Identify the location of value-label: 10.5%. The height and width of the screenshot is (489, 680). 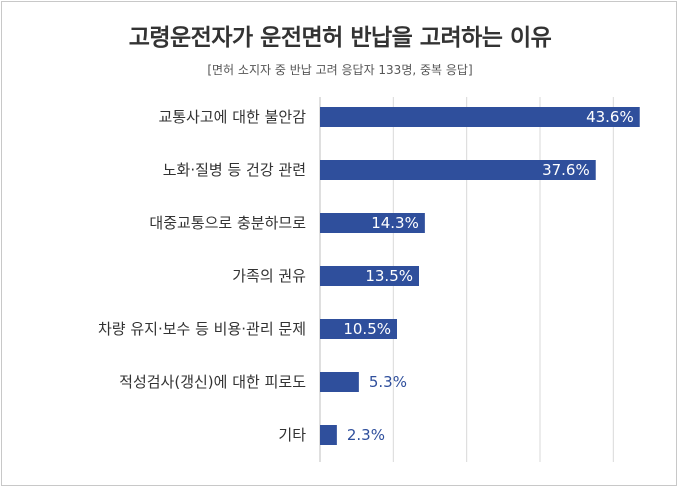
(367, 329).